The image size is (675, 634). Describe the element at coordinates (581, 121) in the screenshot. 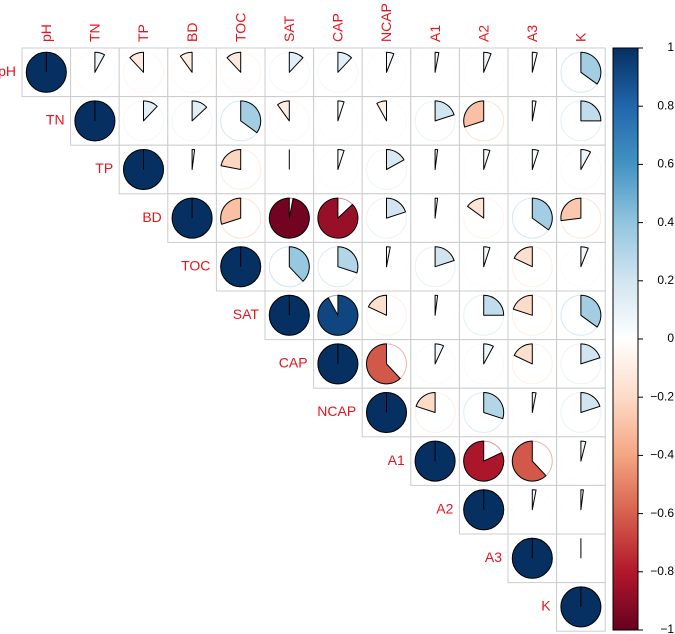

I see `cell-TN-K` at that location.